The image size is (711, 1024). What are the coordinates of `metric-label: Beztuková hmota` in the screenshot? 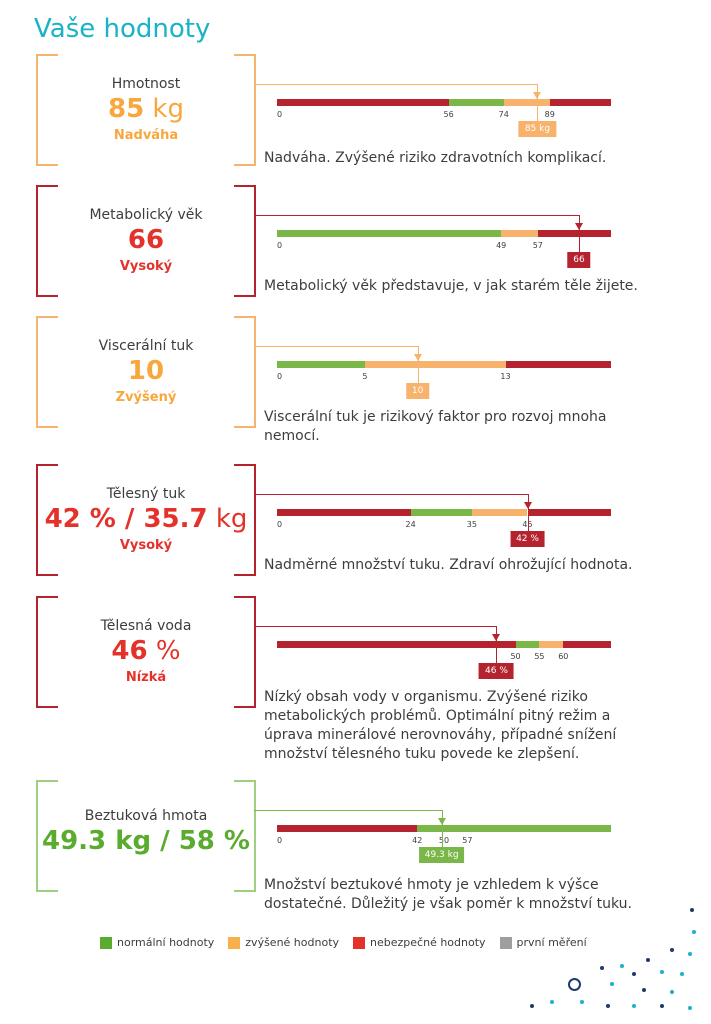 It's located at (146, 816).